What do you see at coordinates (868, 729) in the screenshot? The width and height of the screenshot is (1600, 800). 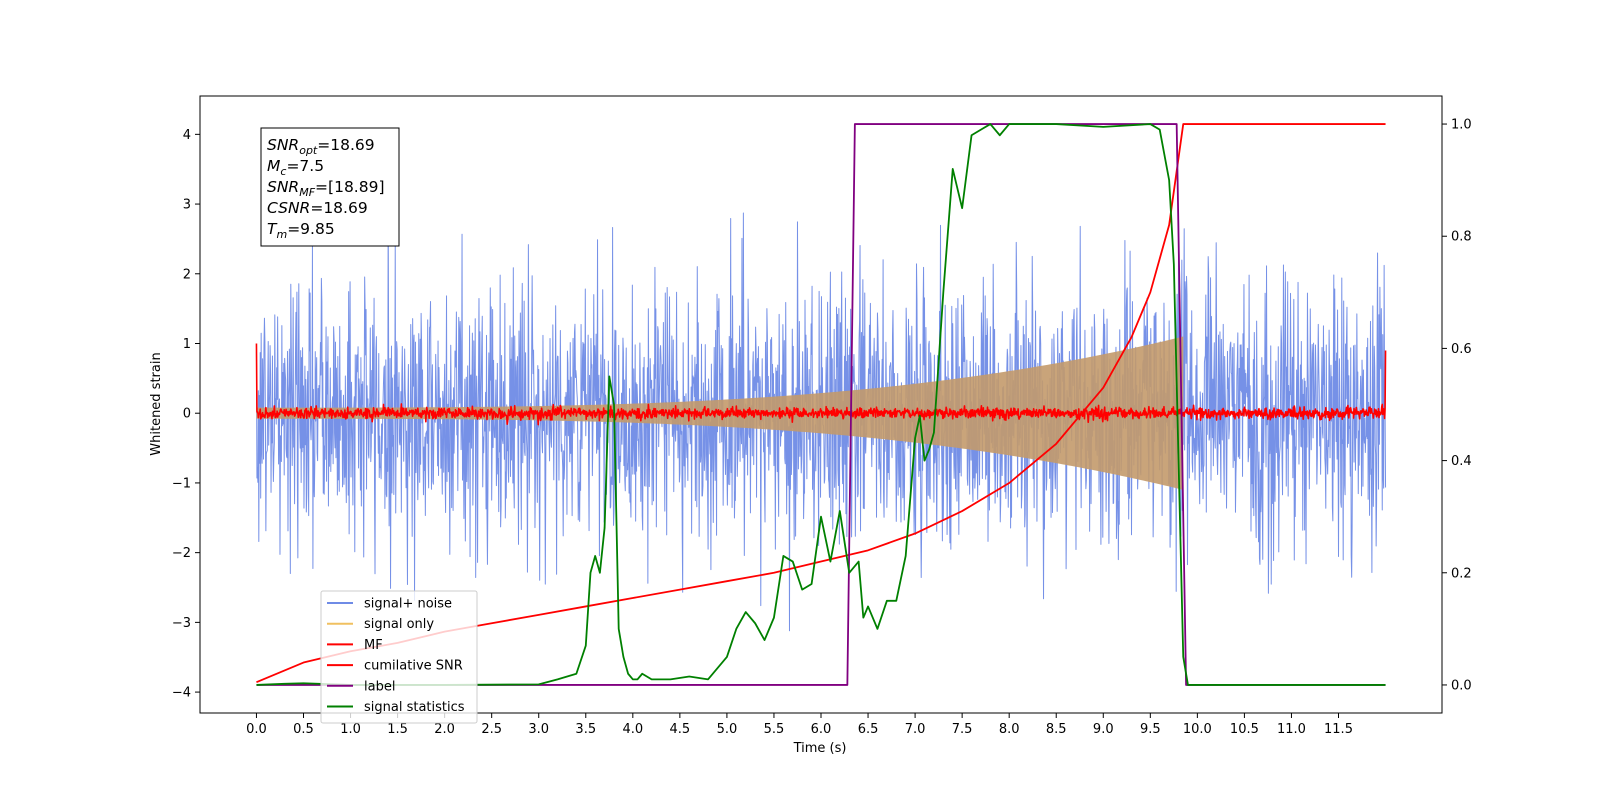 I see `x-tick-label: 6.5` at bounding box center [868, 729].